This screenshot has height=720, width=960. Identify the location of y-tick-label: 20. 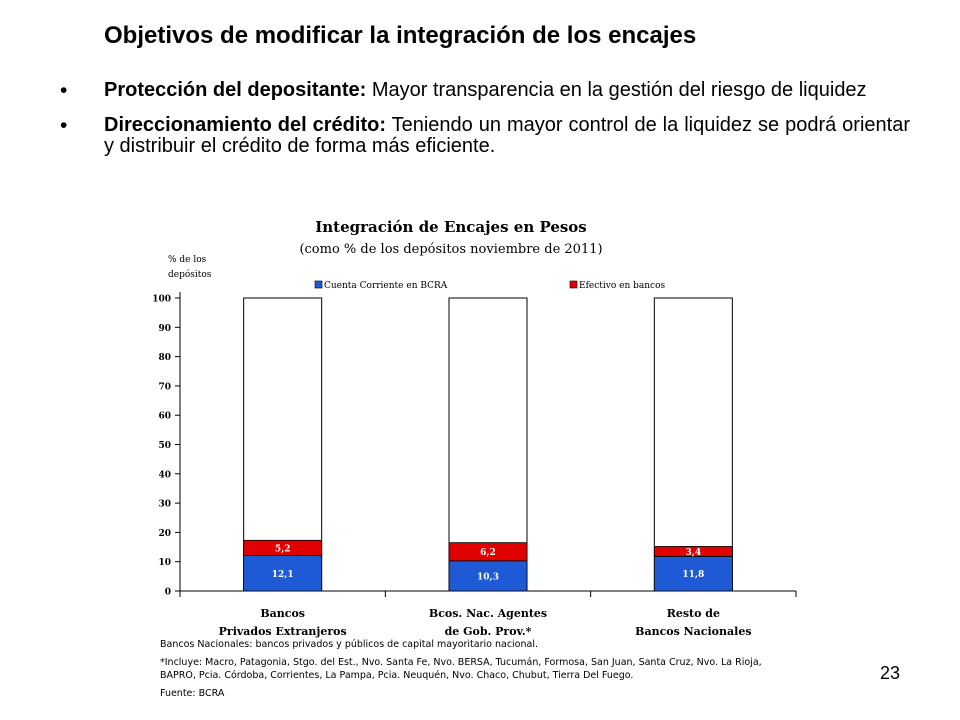
(164, 534).